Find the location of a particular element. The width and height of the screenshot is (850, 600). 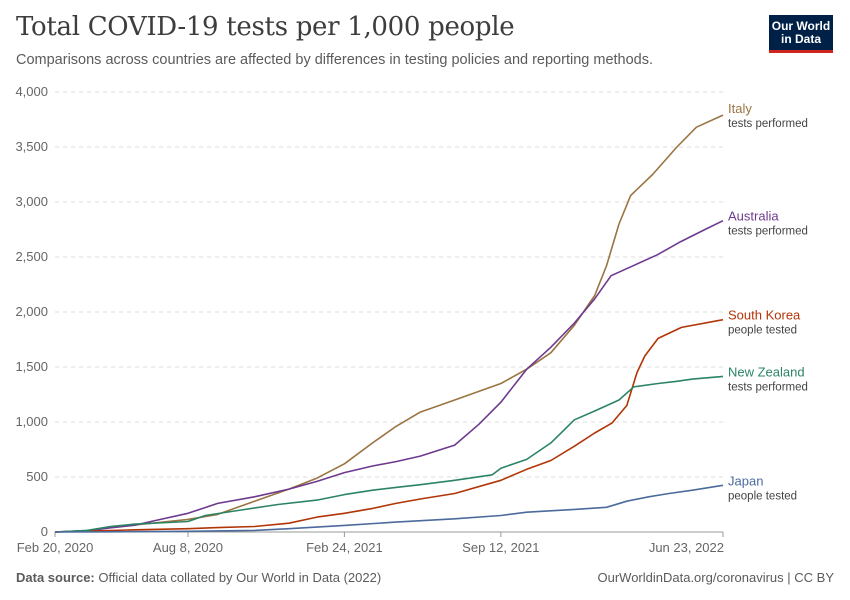

x-tick-label: Feb 24, 2021 is located at coordinates (344, 547).